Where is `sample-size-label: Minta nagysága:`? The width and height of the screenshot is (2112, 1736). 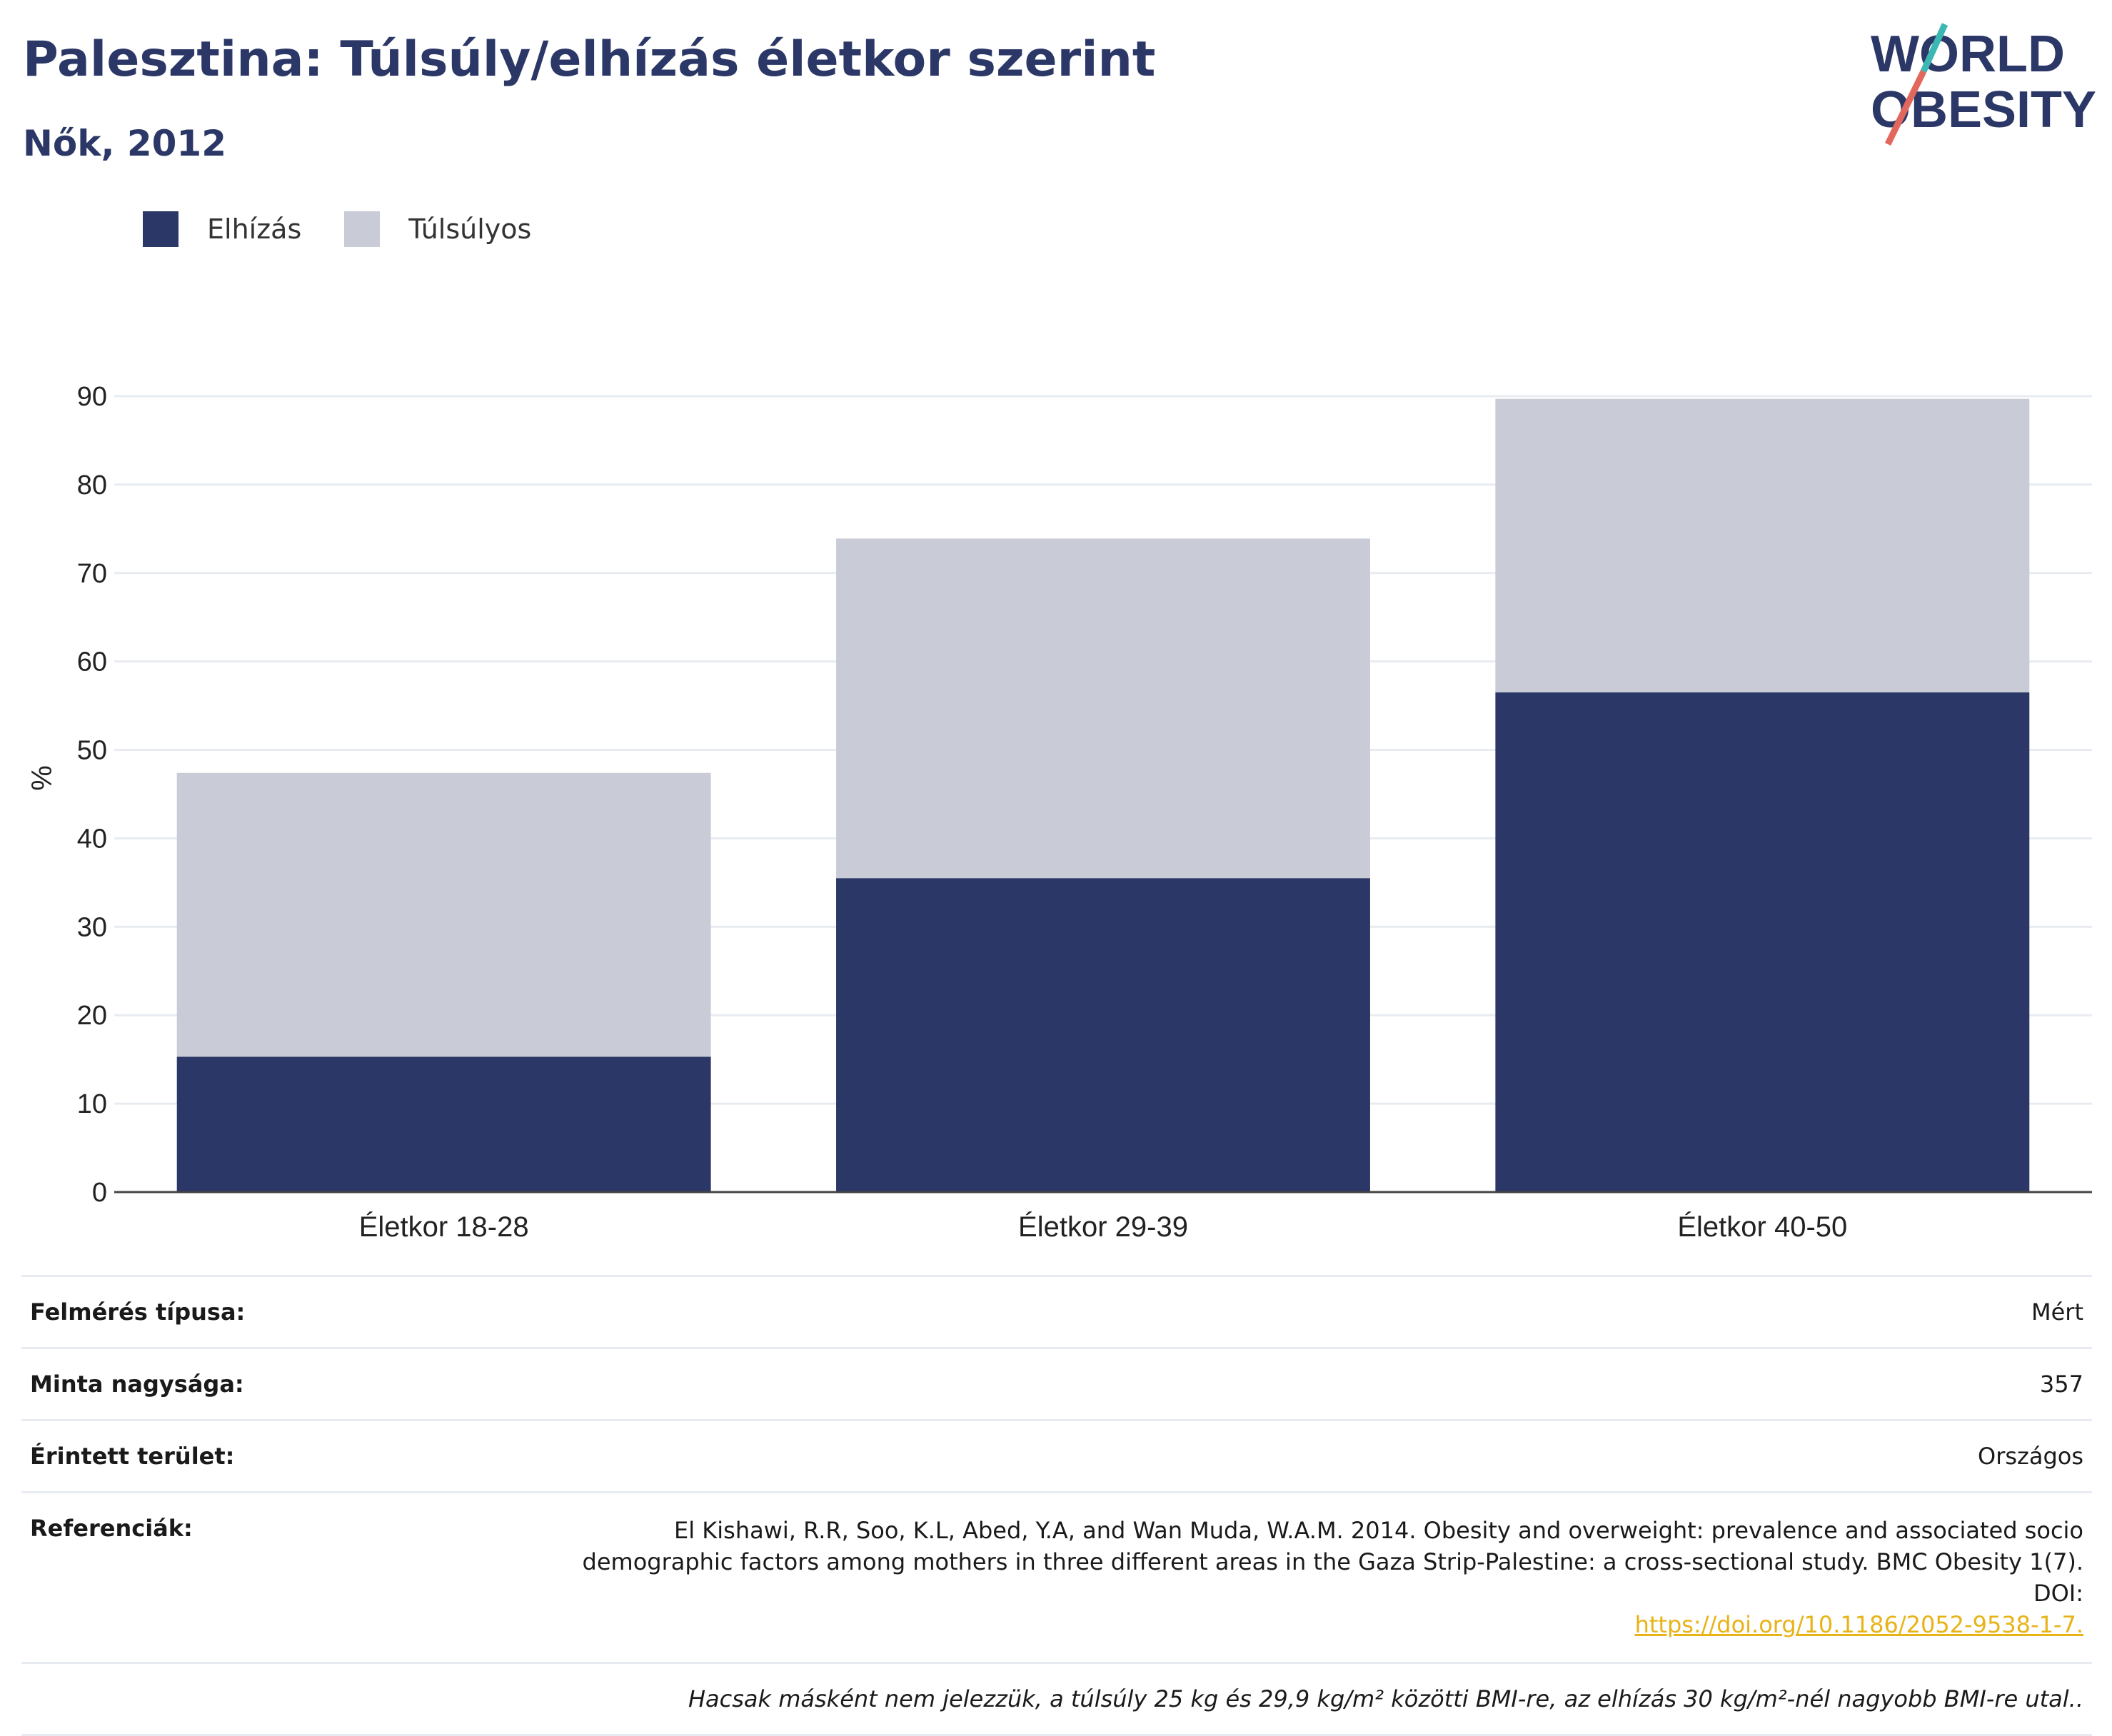
sample-size-label: Minta nagysága: is located at coordinates (137, 1384).